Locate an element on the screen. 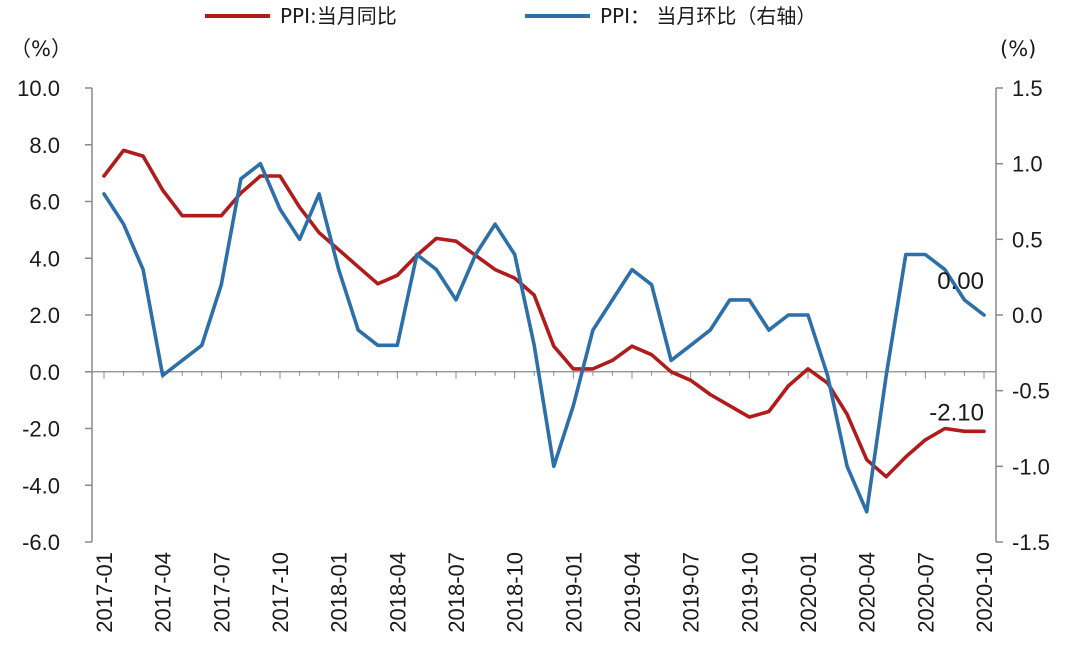 The height and width of the screenshot is (660, 1080). x-tick-label: 2017-07 is located at coordinates (221, 592).